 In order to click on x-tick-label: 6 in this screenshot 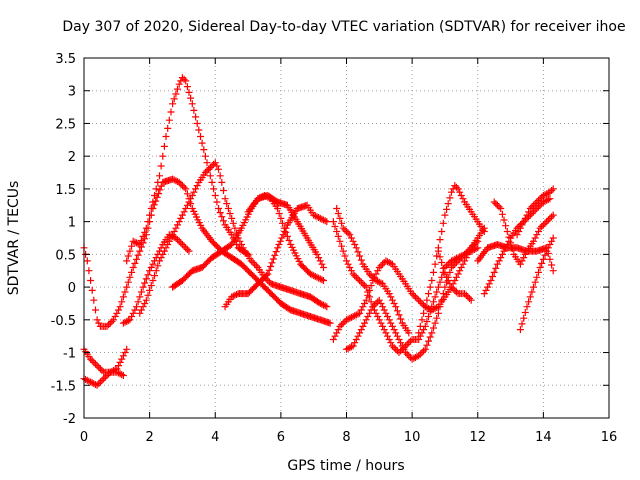, I will do `click(281, 437)`.